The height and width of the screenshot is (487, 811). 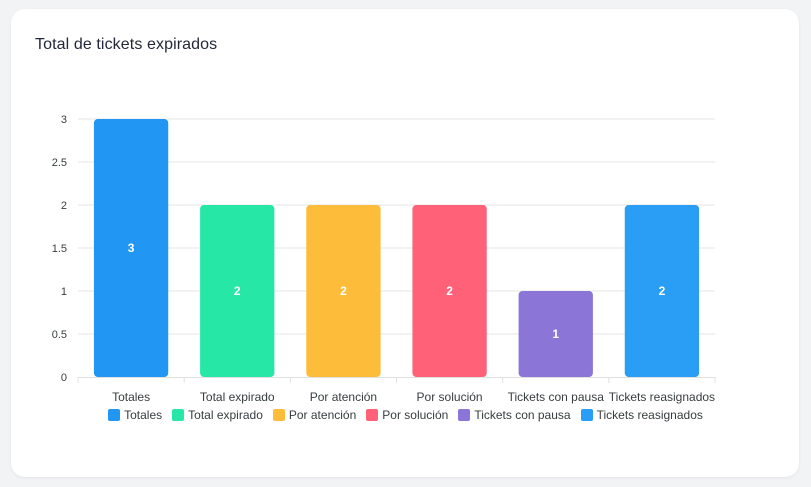 What do you see at coordinates (64, 206) in the screenshot?
I see `y-tick-label: 2` at bounding box center [64, 206].